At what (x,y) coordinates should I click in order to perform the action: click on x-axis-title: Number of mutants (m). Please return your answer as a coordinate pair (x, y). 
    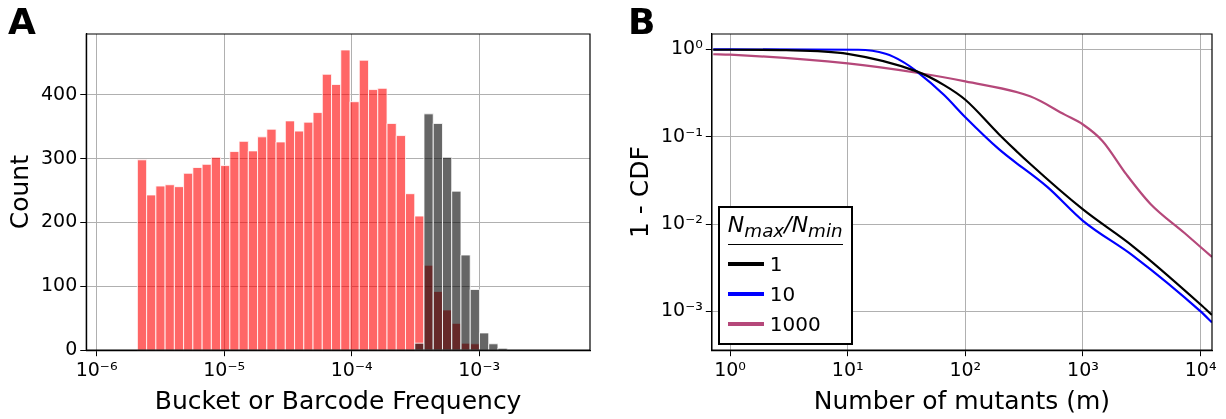
    Looking at the image, I should click on (962, 400).